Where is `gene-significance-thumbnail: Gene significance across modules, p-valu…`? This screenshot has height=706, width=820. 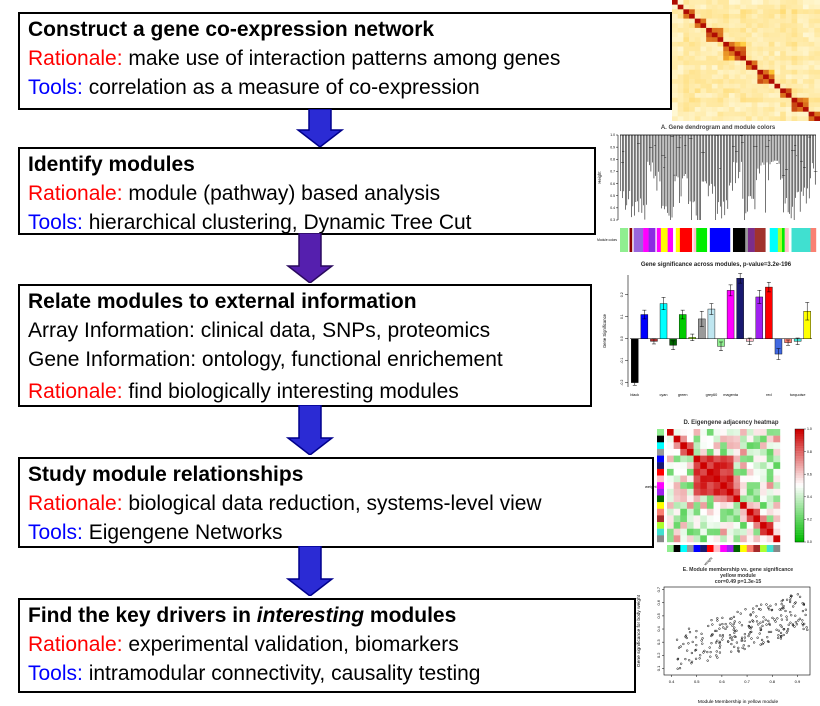 gene-significance-thumbnail: Gene significance across modules, p-valu… is located at coordinates (707, 335).